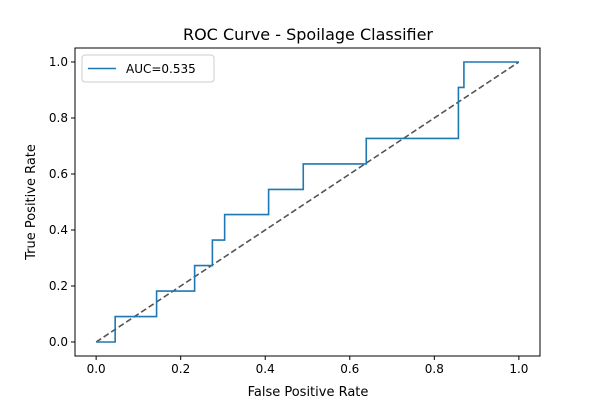  Describe the element at coordinates (308, 392) in the screenshot. I see `x-axis-label: False Positive Rate` at that location.